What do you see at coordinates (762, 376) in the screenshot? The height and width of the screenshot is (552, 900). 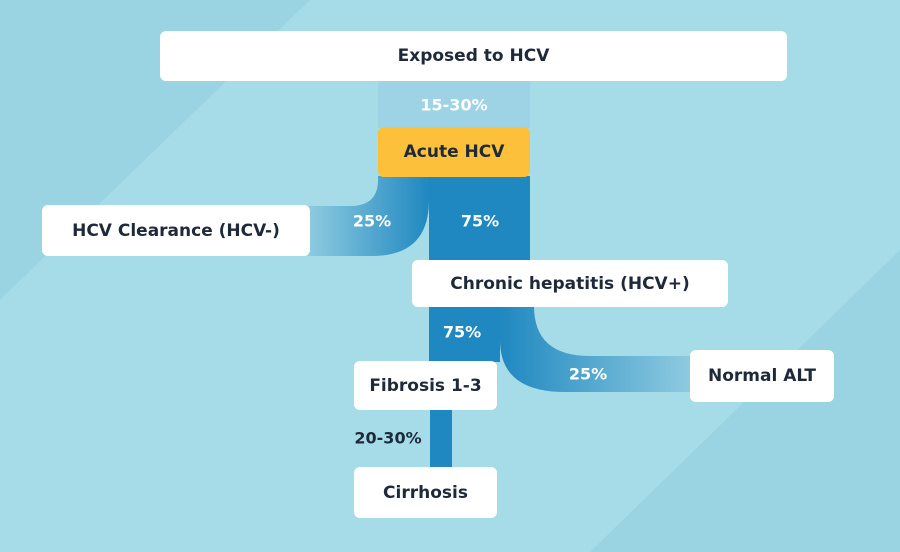 I see `node-normal-alt: Normal ALT` at bounding box center [762, 376].